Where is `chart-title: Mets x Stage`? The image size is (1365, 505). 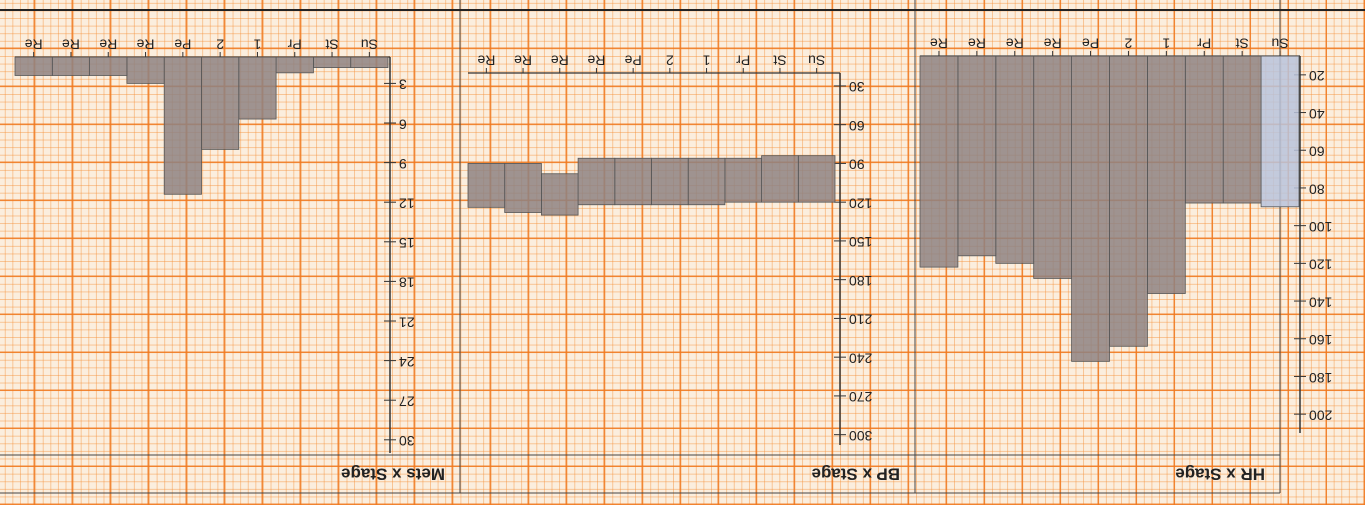 chart-title: Mets x Stage is located at coordinates (393, 474).